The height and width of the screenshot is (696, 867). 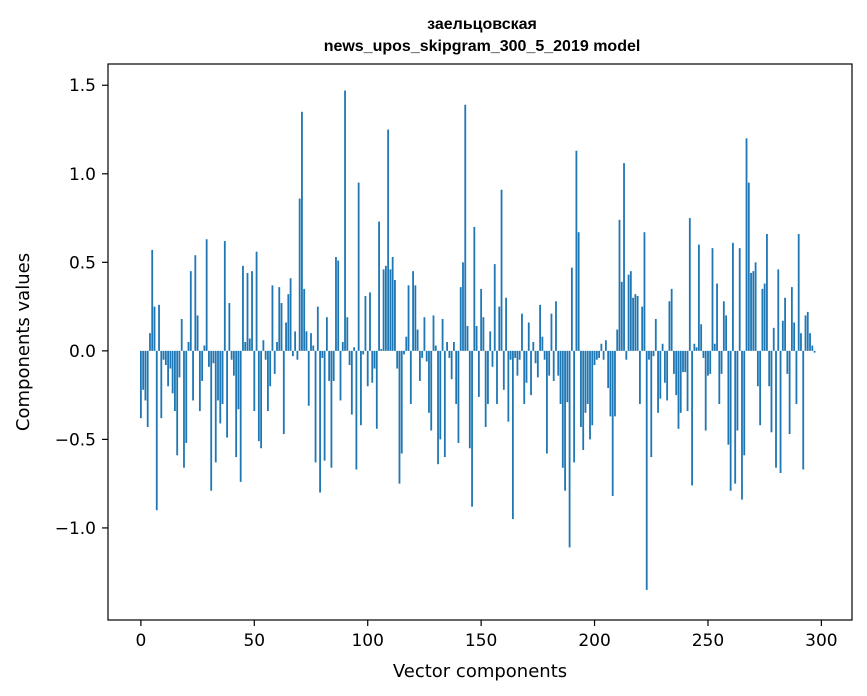 I want to click on y-axis-label: Components values, so click(x=23, y=342).